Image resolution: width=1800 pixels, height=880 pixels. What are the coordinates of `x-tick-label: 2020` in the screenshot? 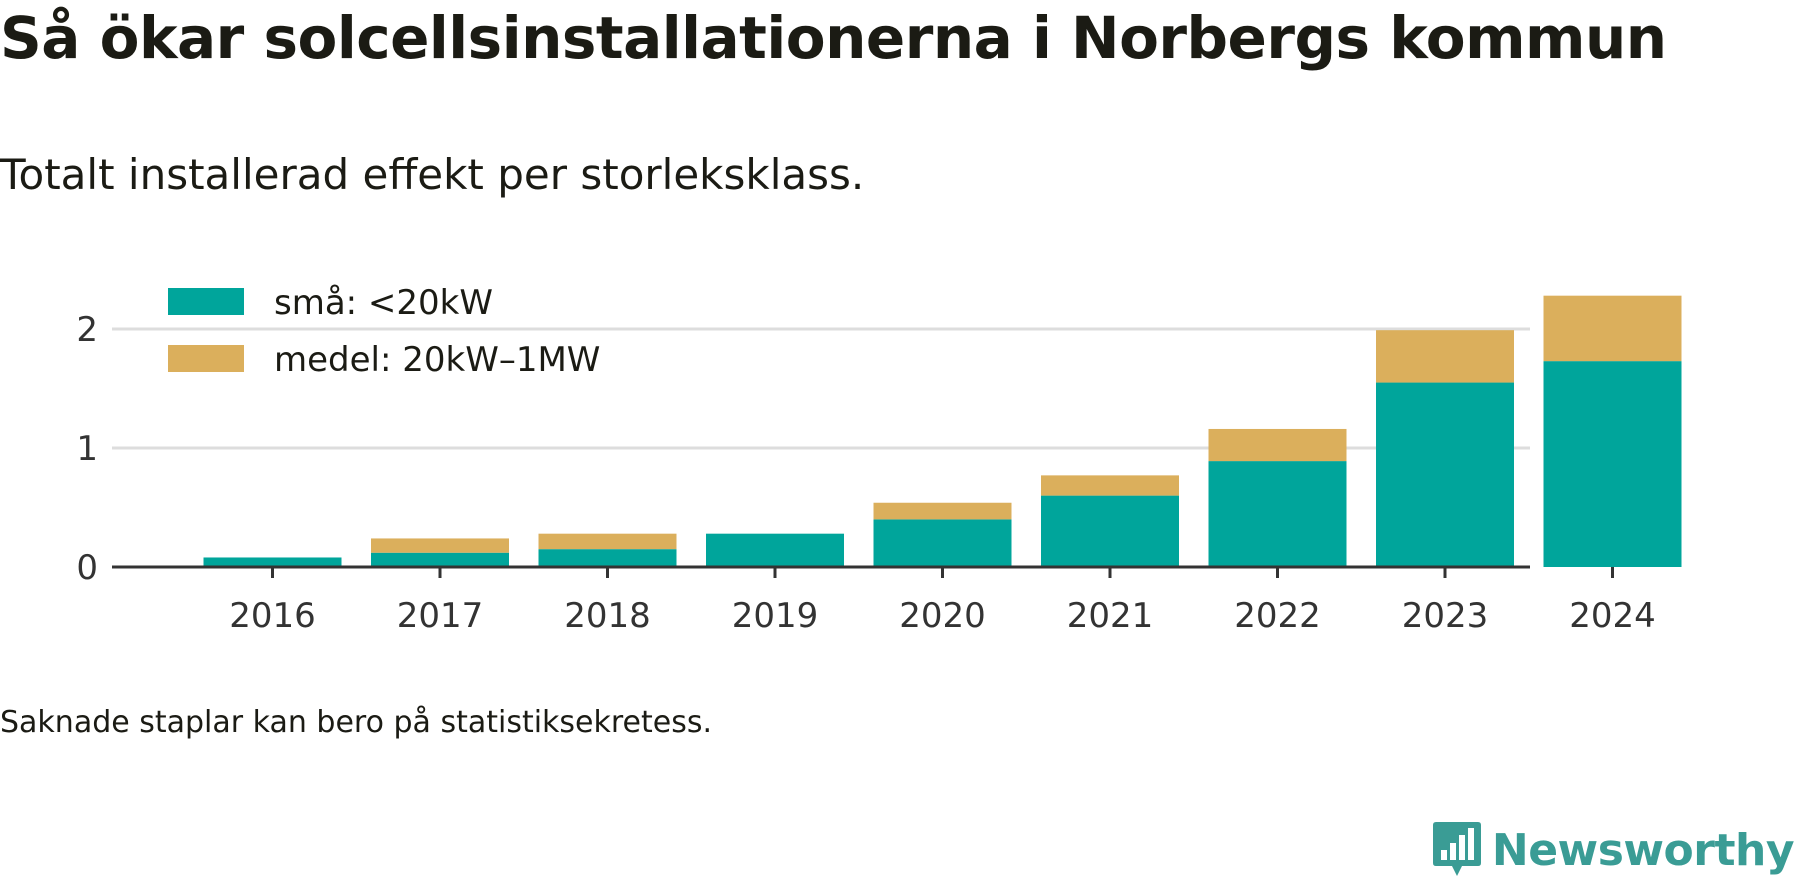 It's located at (942, 616).